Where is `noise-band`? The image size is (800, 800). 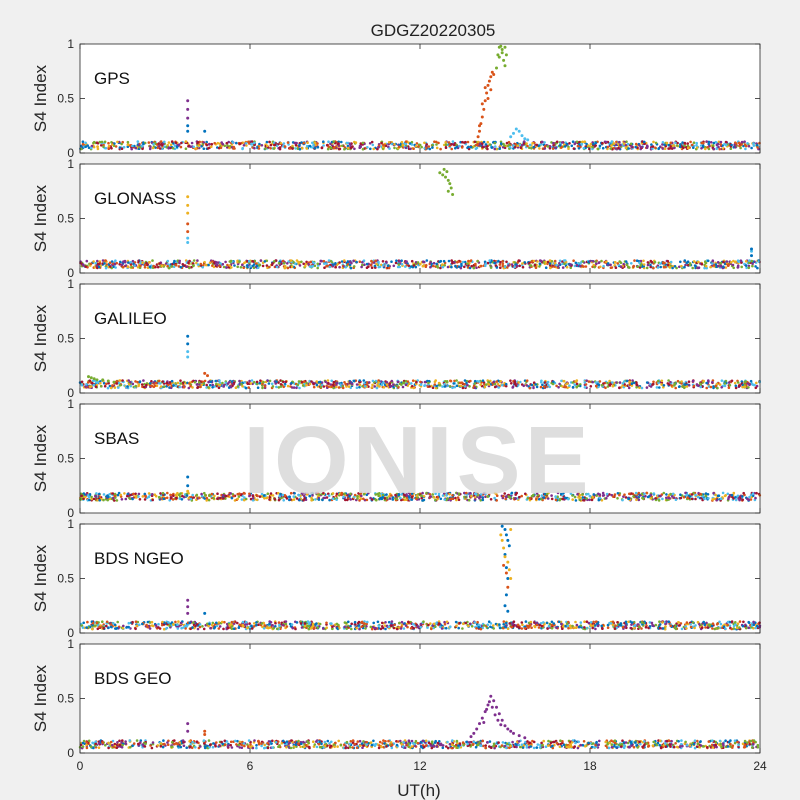
noise-band is located at coordinates (420, 145).